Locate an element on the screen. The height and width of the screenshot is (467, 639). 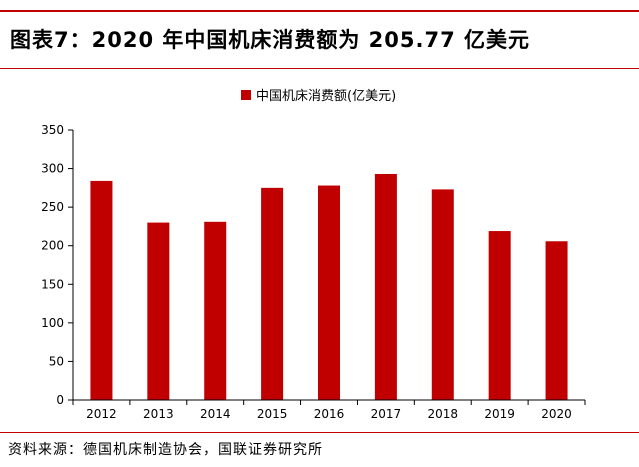
bar-2014 is located at coordinates (215, 310).